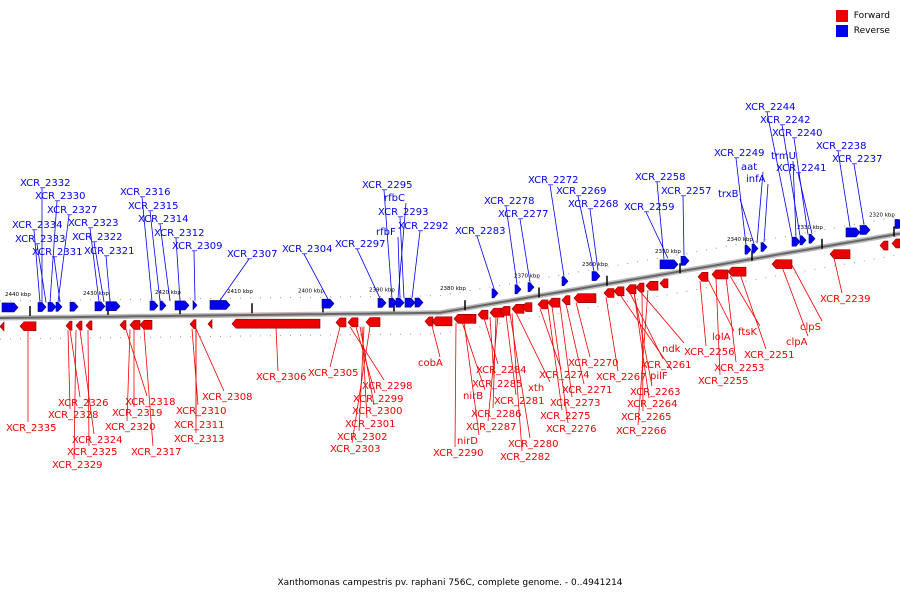 The image size is (900, 600). What do you see at coordinates (587, 390) in the screenshot?
I see `forward-gene-label: XCR_2271` at bounding box center [587, 390].